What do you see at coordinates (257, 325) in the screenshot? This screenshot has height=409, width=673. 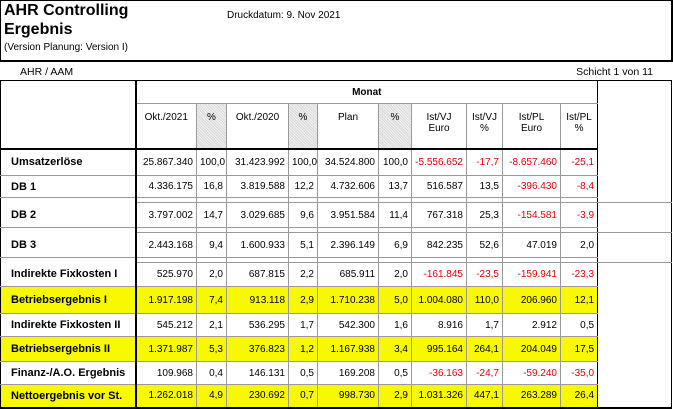 I see `value-cell: 536.295` at bounding box center [257, 325].